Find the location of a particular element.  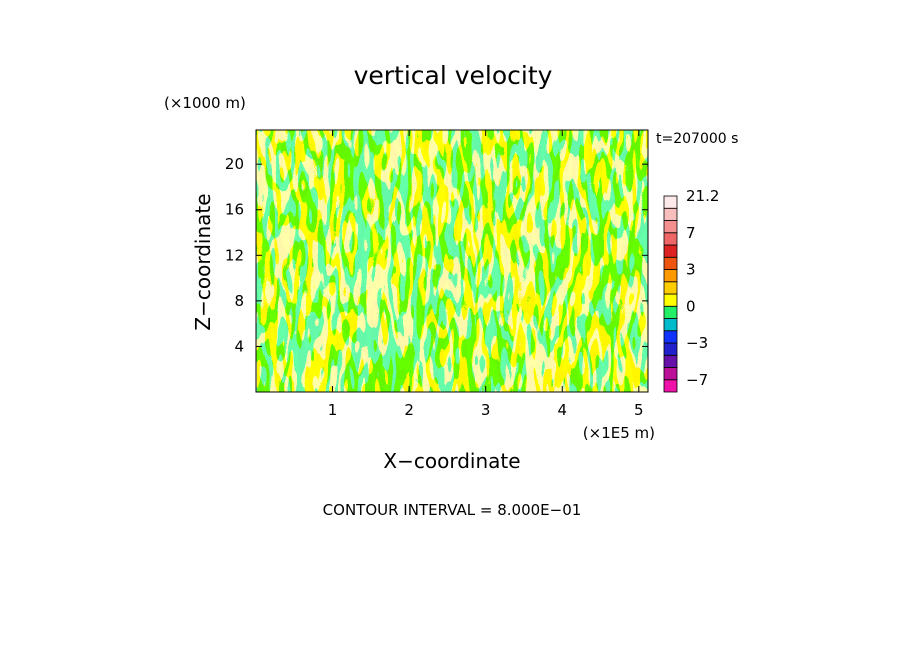

x-tick-label: 5 is located at coordinates (639, 410).